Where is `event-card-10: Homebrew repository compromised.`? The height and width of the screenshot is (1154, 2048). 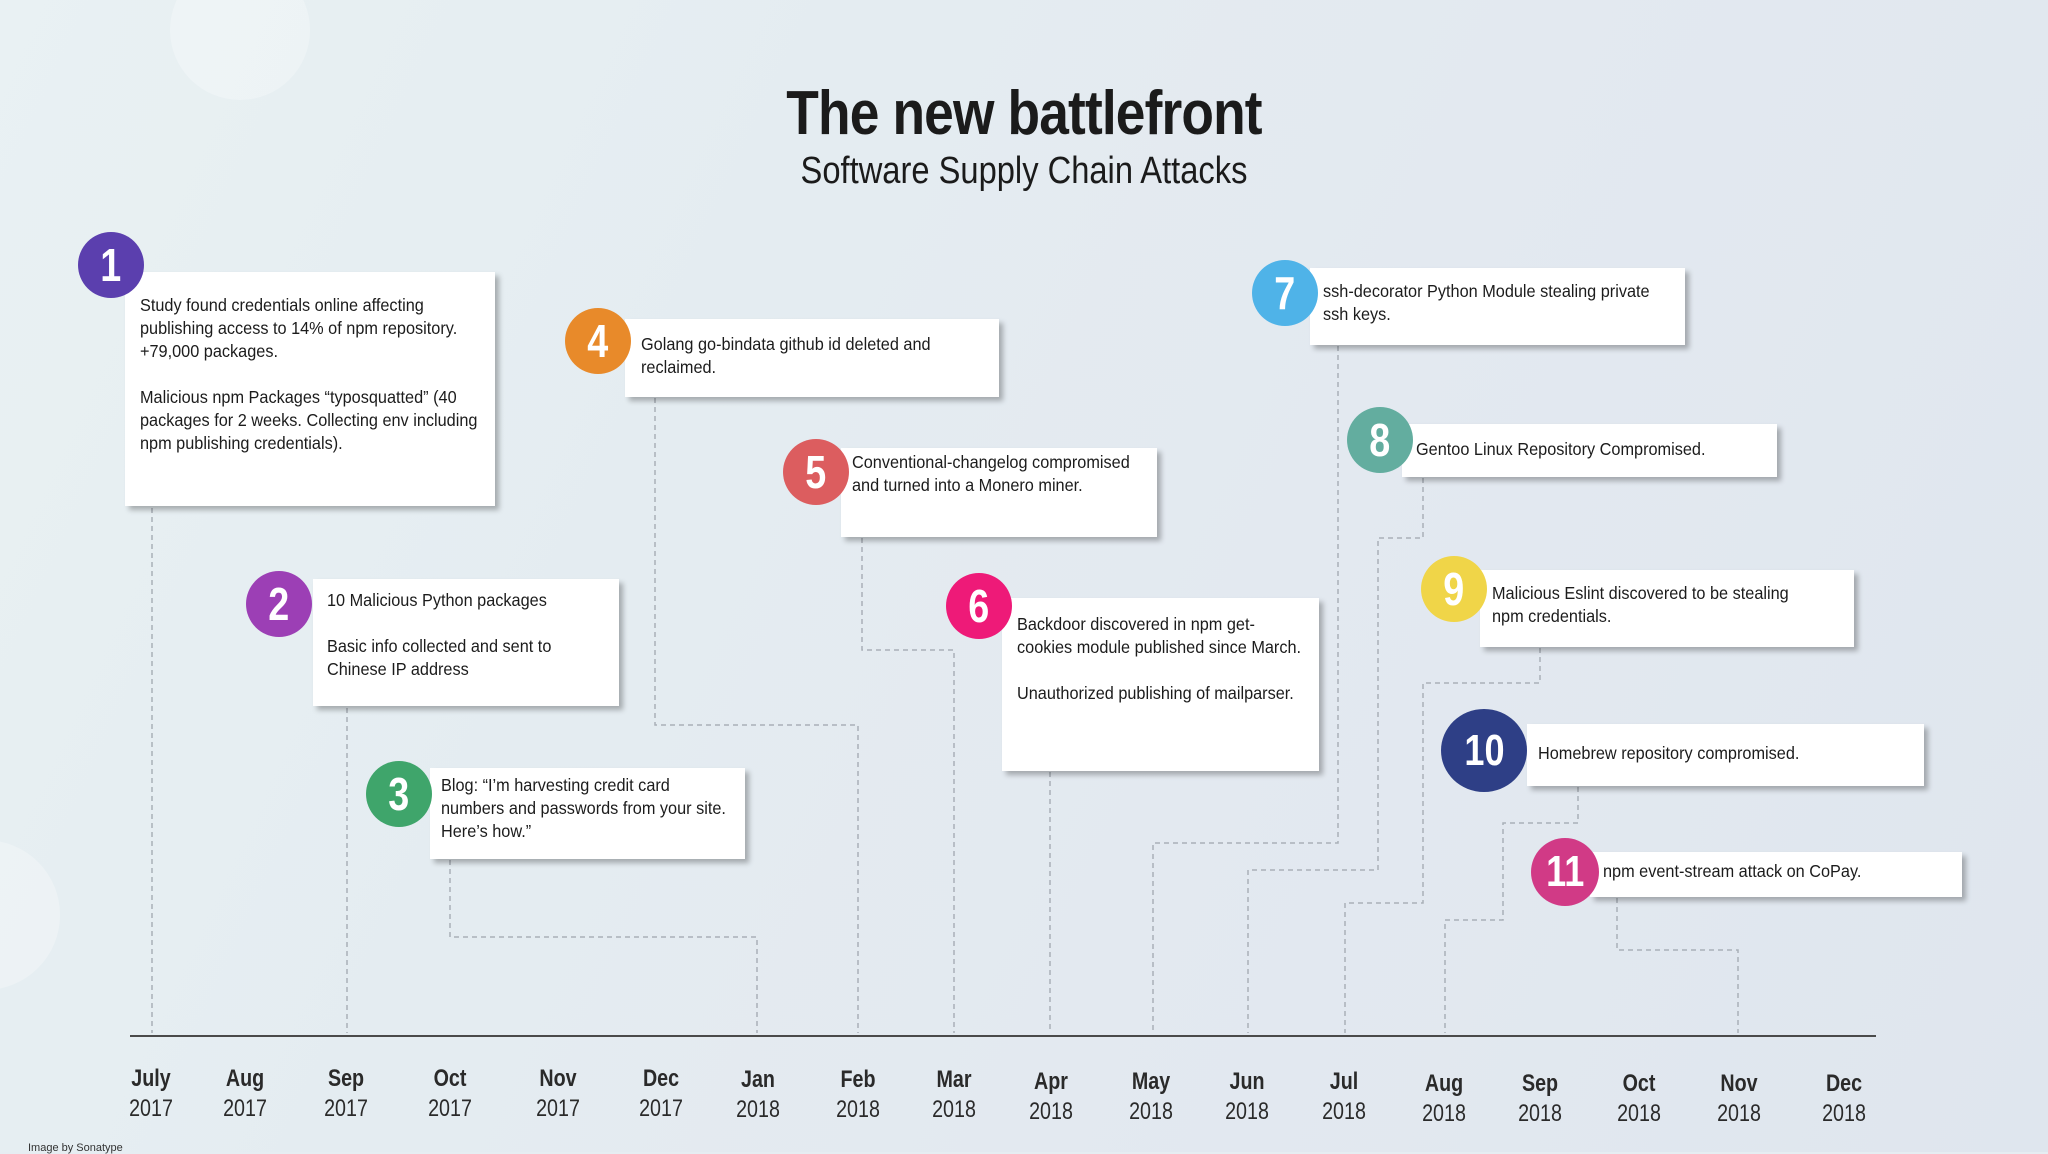
event-card-10: Homebrew repository compromised. is located at coordinates (1725, 755).